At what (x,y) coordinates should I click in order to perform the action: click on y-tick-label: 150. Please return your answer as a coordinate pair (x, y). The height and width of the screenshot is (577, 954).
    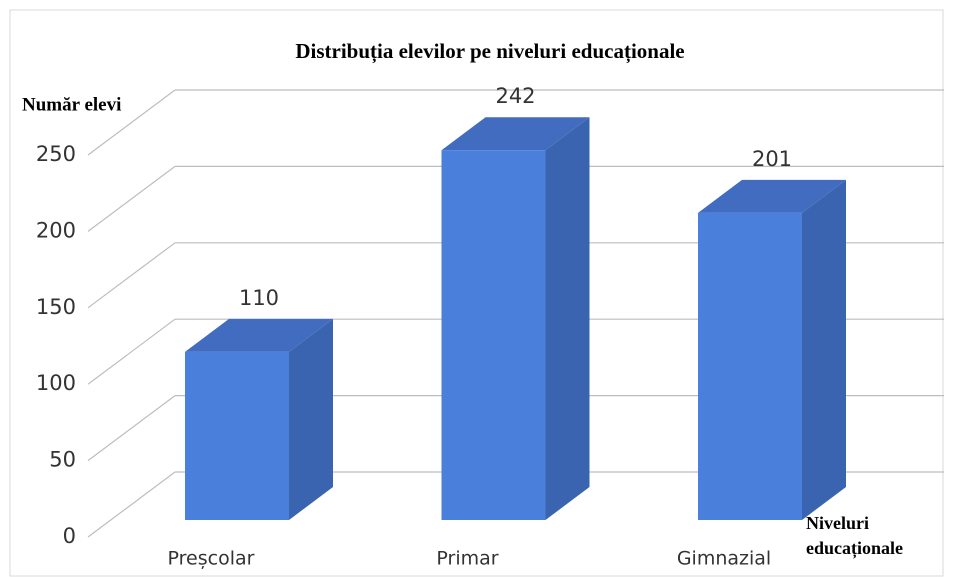
    Looking at the image, I should click on (56, 307).